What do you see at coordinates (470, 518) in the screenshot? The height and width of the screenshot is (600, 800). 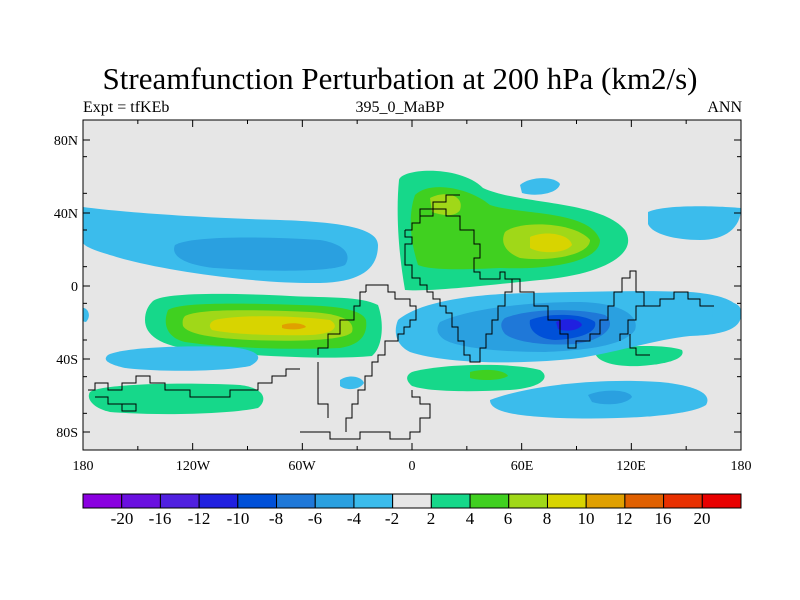 I see `colorbar-label: 4` at bounding box center [470, 518].